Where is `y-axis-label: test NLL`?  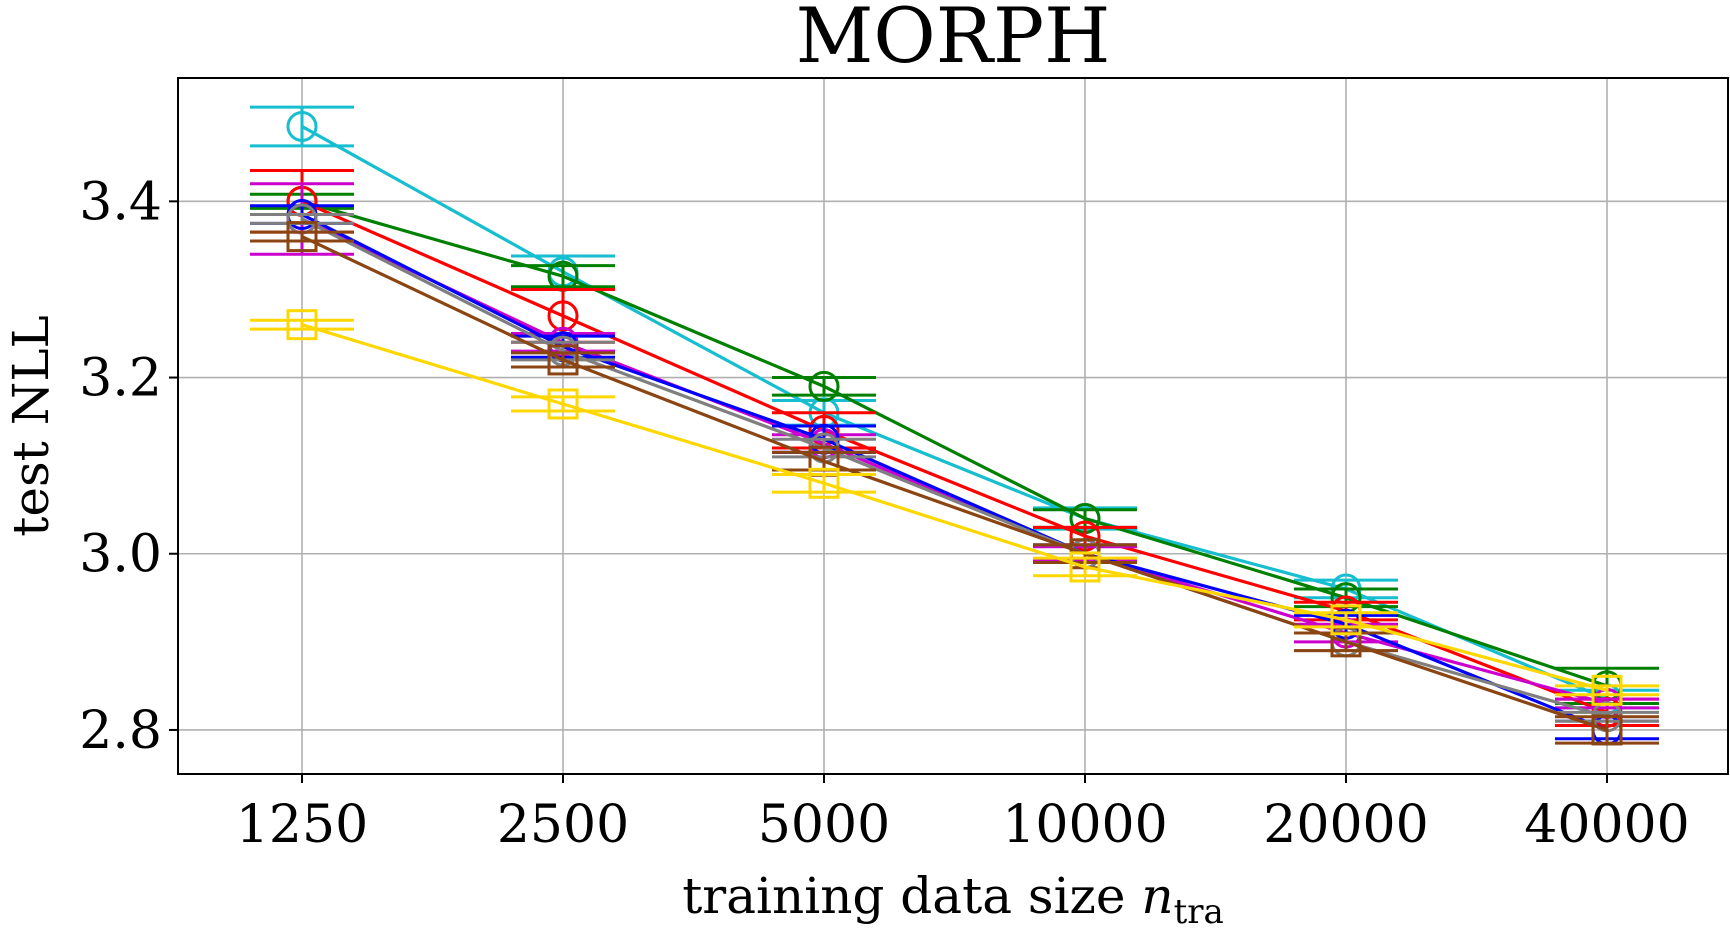
y-axis-label: test NLL is located at coordinates (31, 425).